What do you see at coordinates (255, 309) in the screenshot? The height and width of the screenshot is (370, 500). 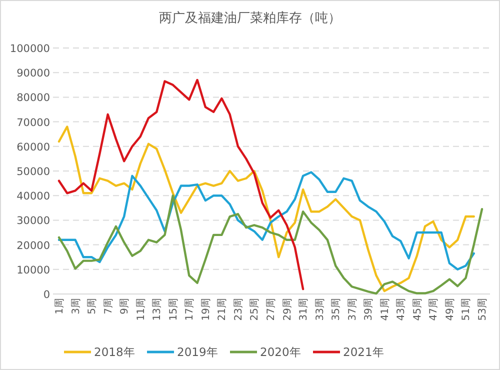 I see `x-tick-label: 25周` at bounding box center [255, 309].